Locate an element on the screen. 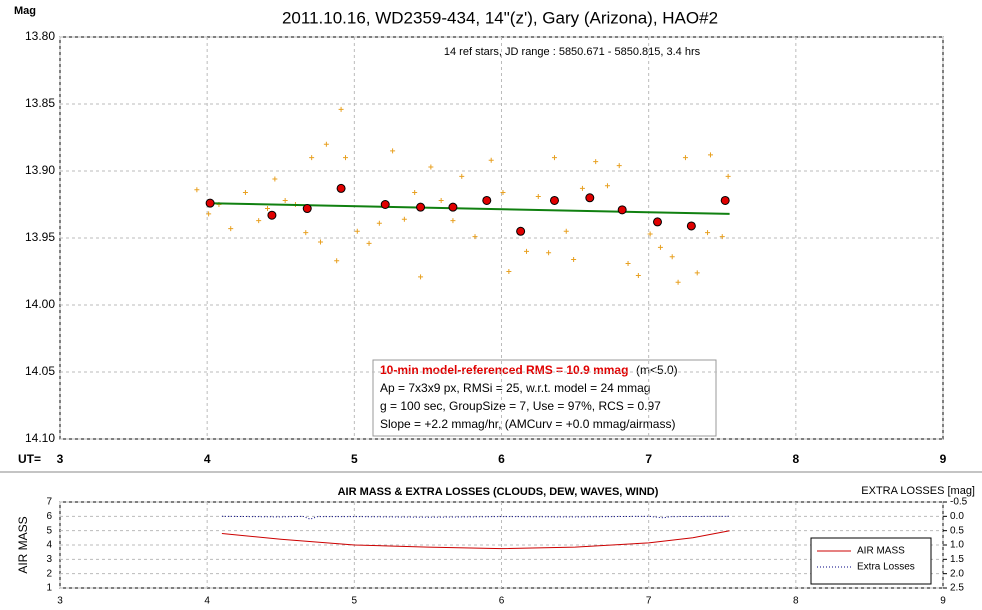 The image size is (982, 610). y-tick-label: 7 is located at coordinates (49, 502).